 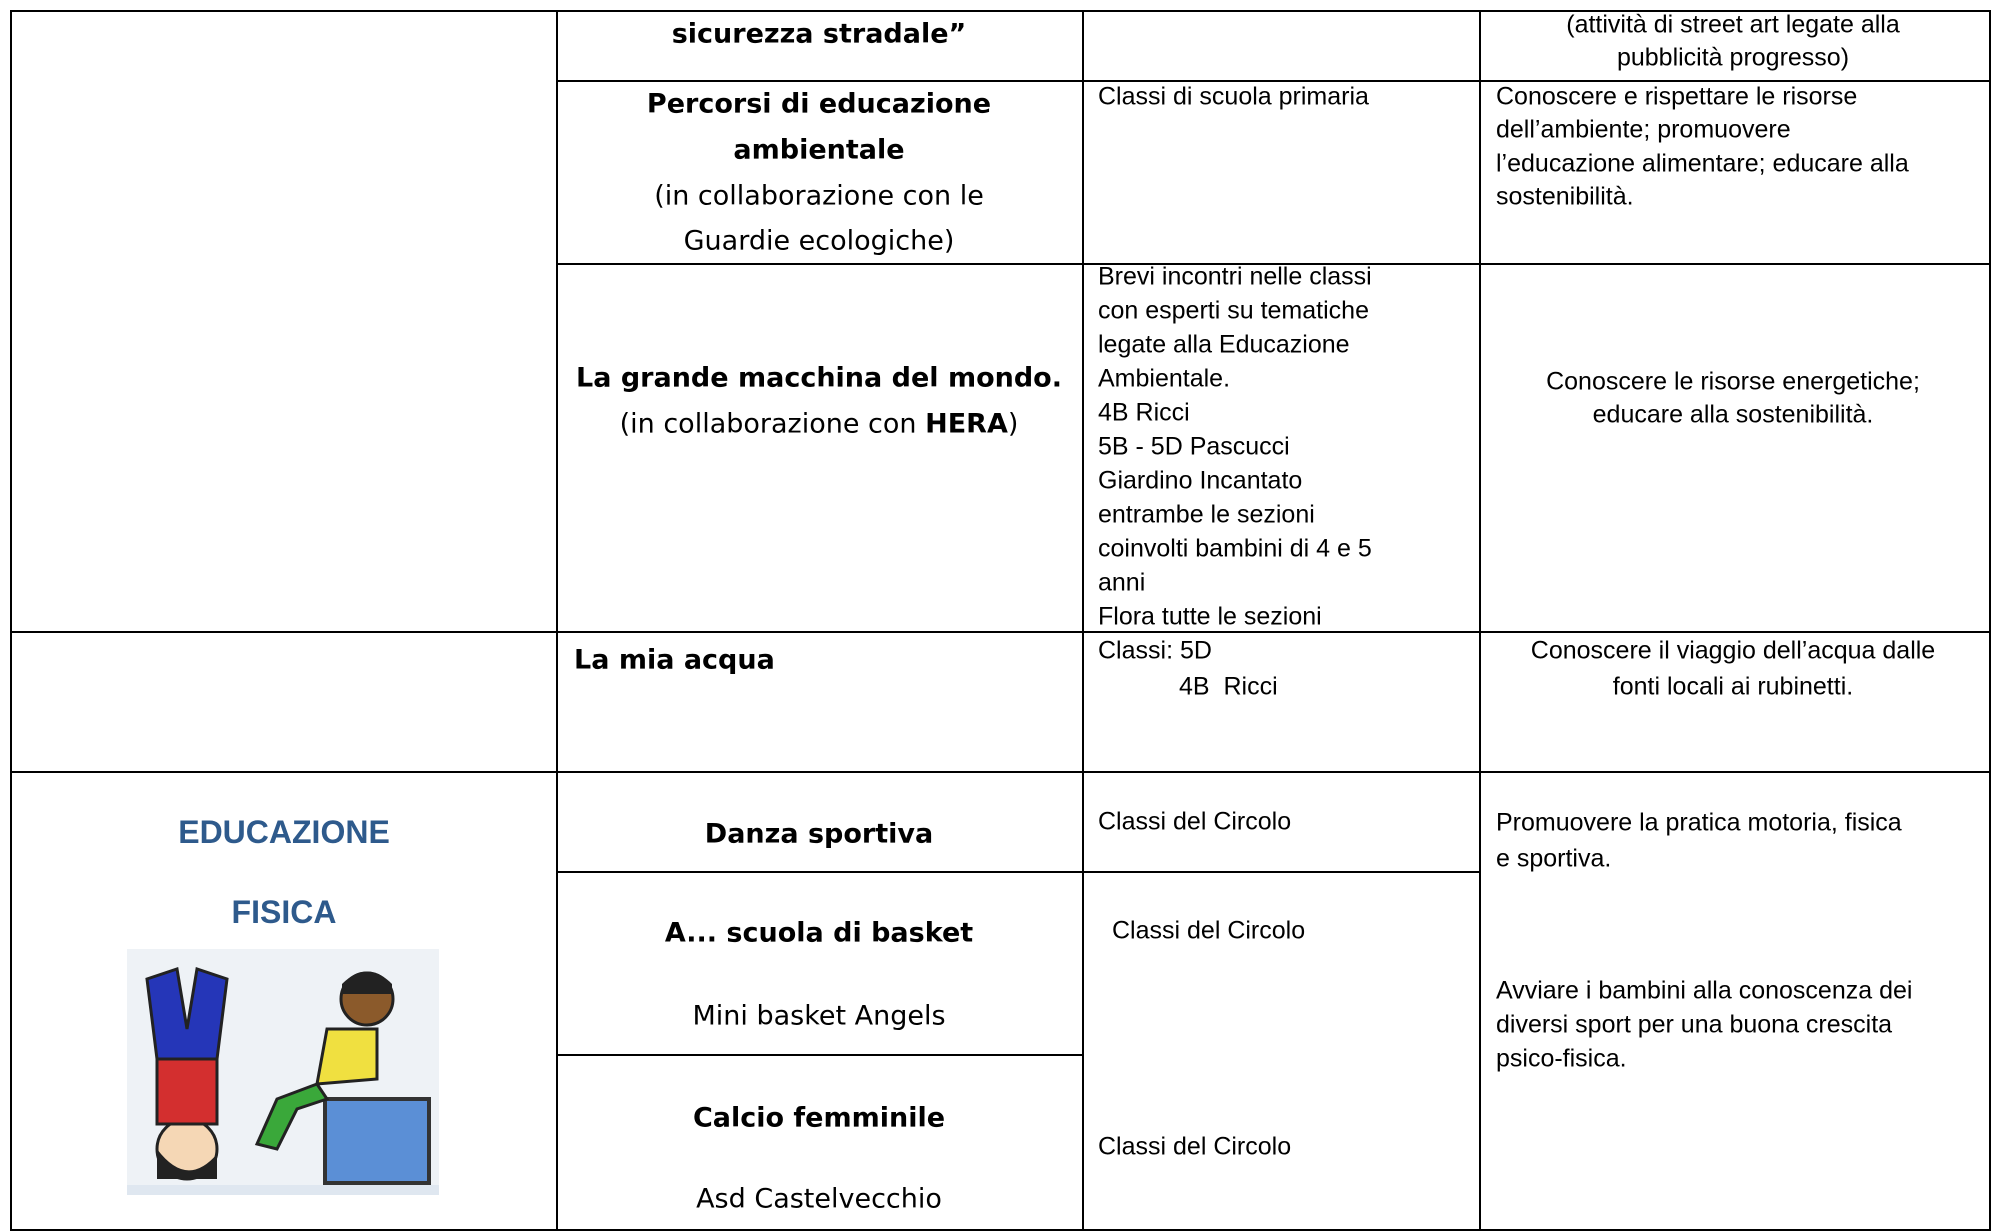 What do you see at coordinates (1643, 129) in the screenshot?
I see `goal: dell’ambiente; promuovere` at bounding box center [1643, 129].